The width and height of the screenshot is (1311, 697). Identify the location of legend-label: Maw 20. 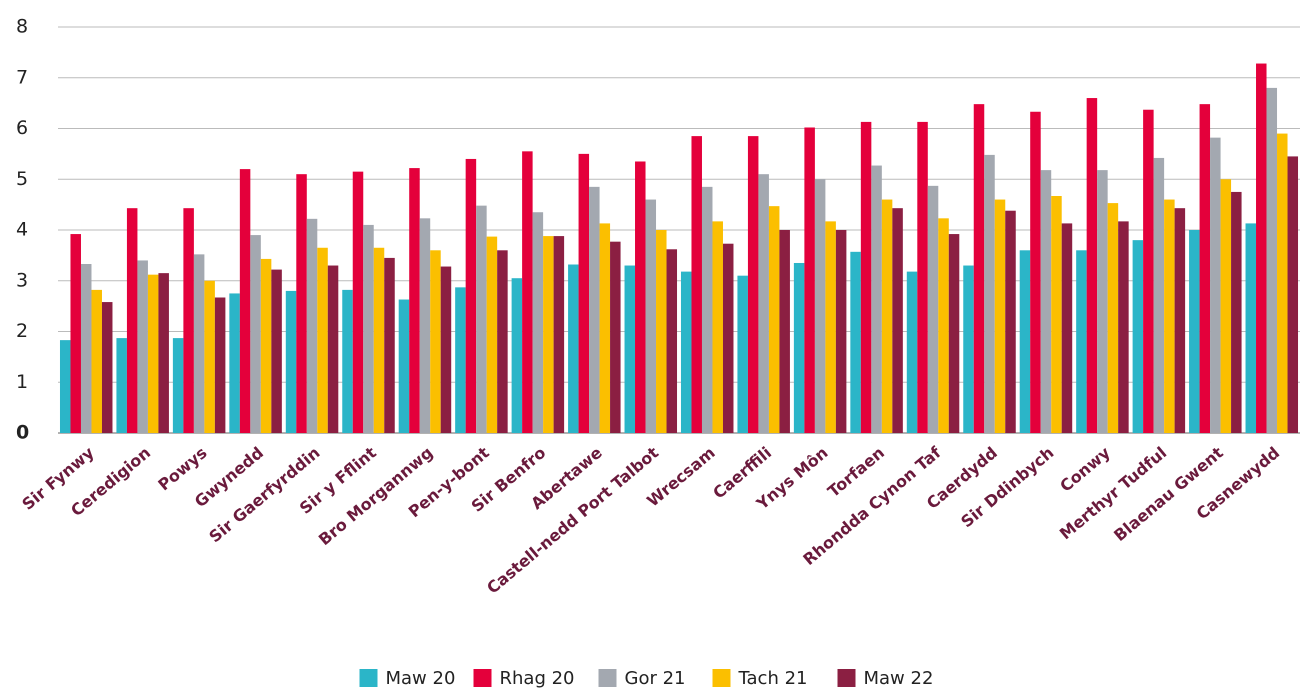
(421, 678).